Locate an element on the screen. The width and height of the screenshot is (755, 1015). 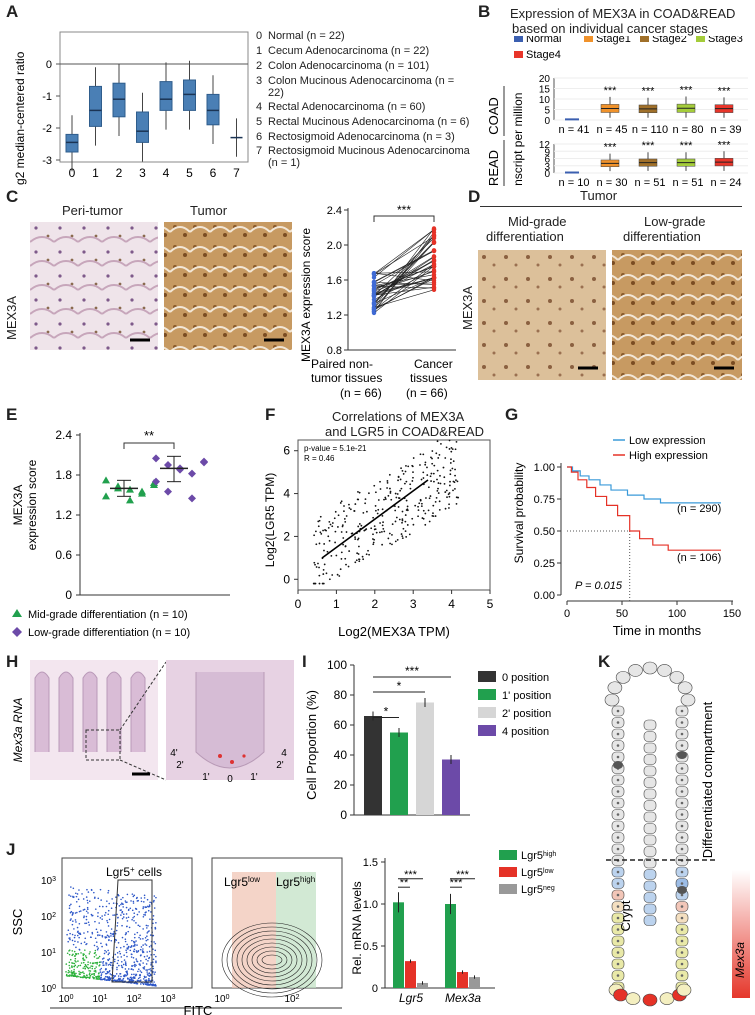
c-point-normal is located at coordinates (374, 313).